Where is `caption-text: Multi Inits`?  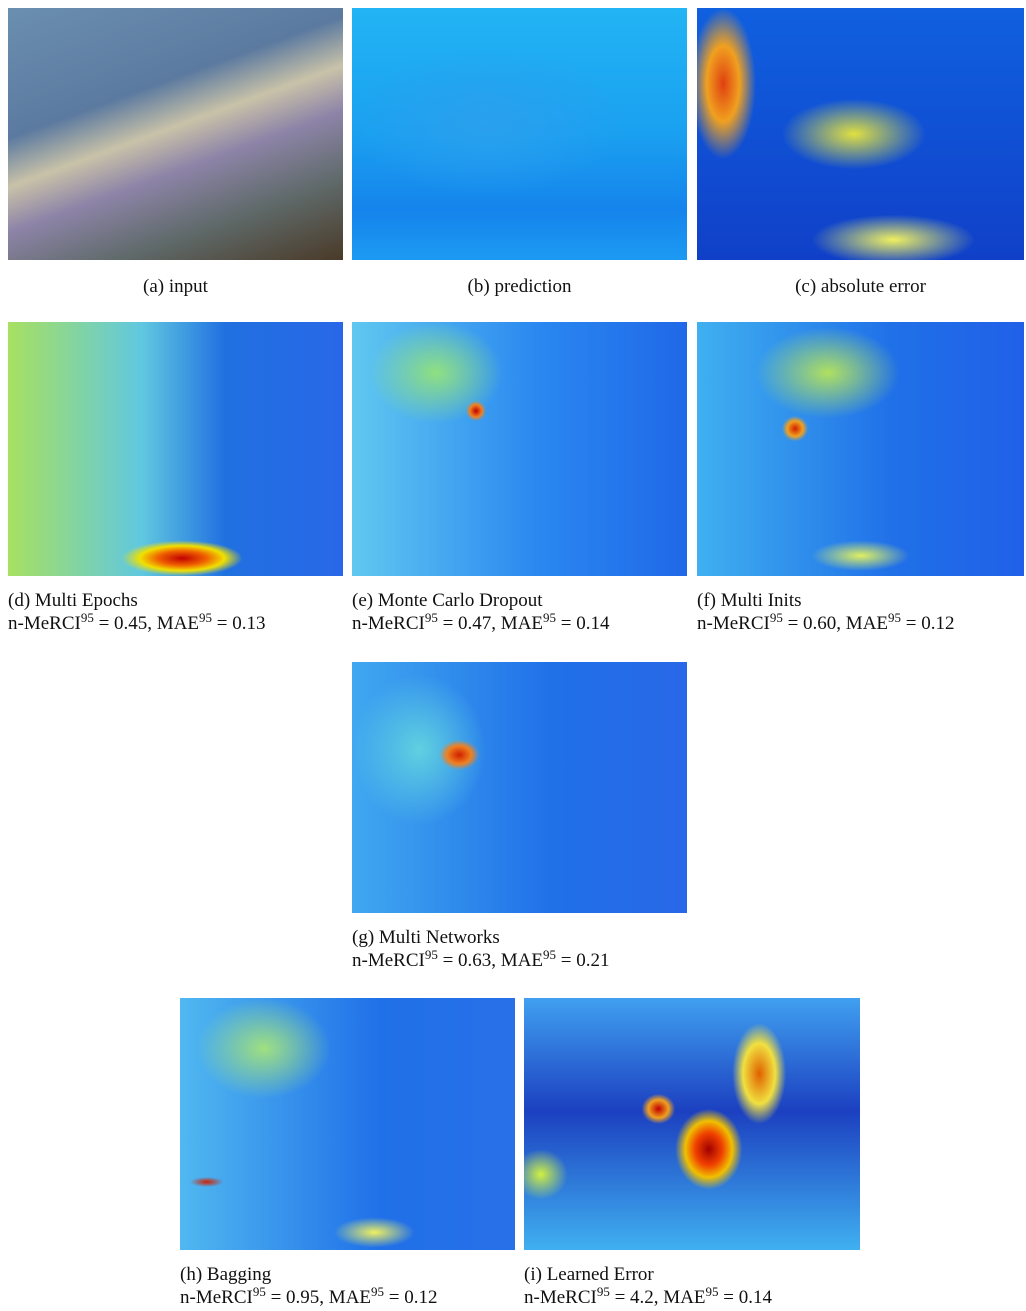
caption-text: Multi Inits is located at coordinates (761, 600).